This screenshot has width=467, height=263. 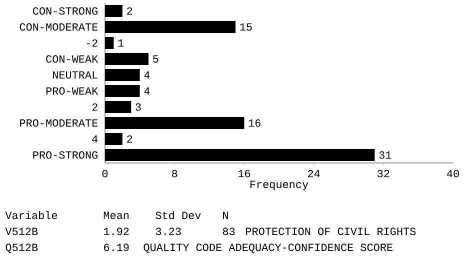 I want to click on x-tick-label: 8, so click(x=175, y=174).